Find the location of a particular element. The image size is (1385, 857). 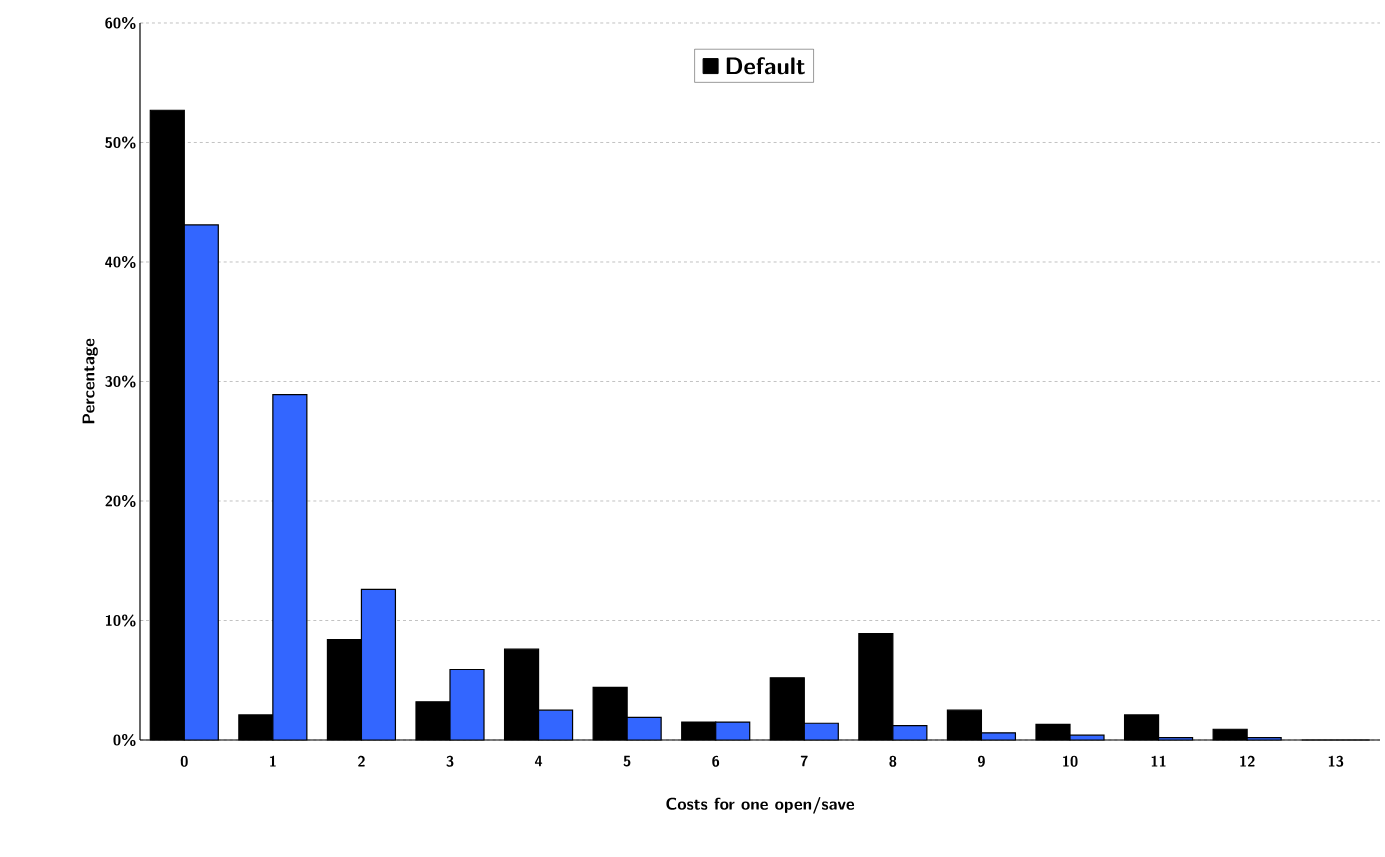

x-tick-label: 3 is located at coordinates (450, 761).